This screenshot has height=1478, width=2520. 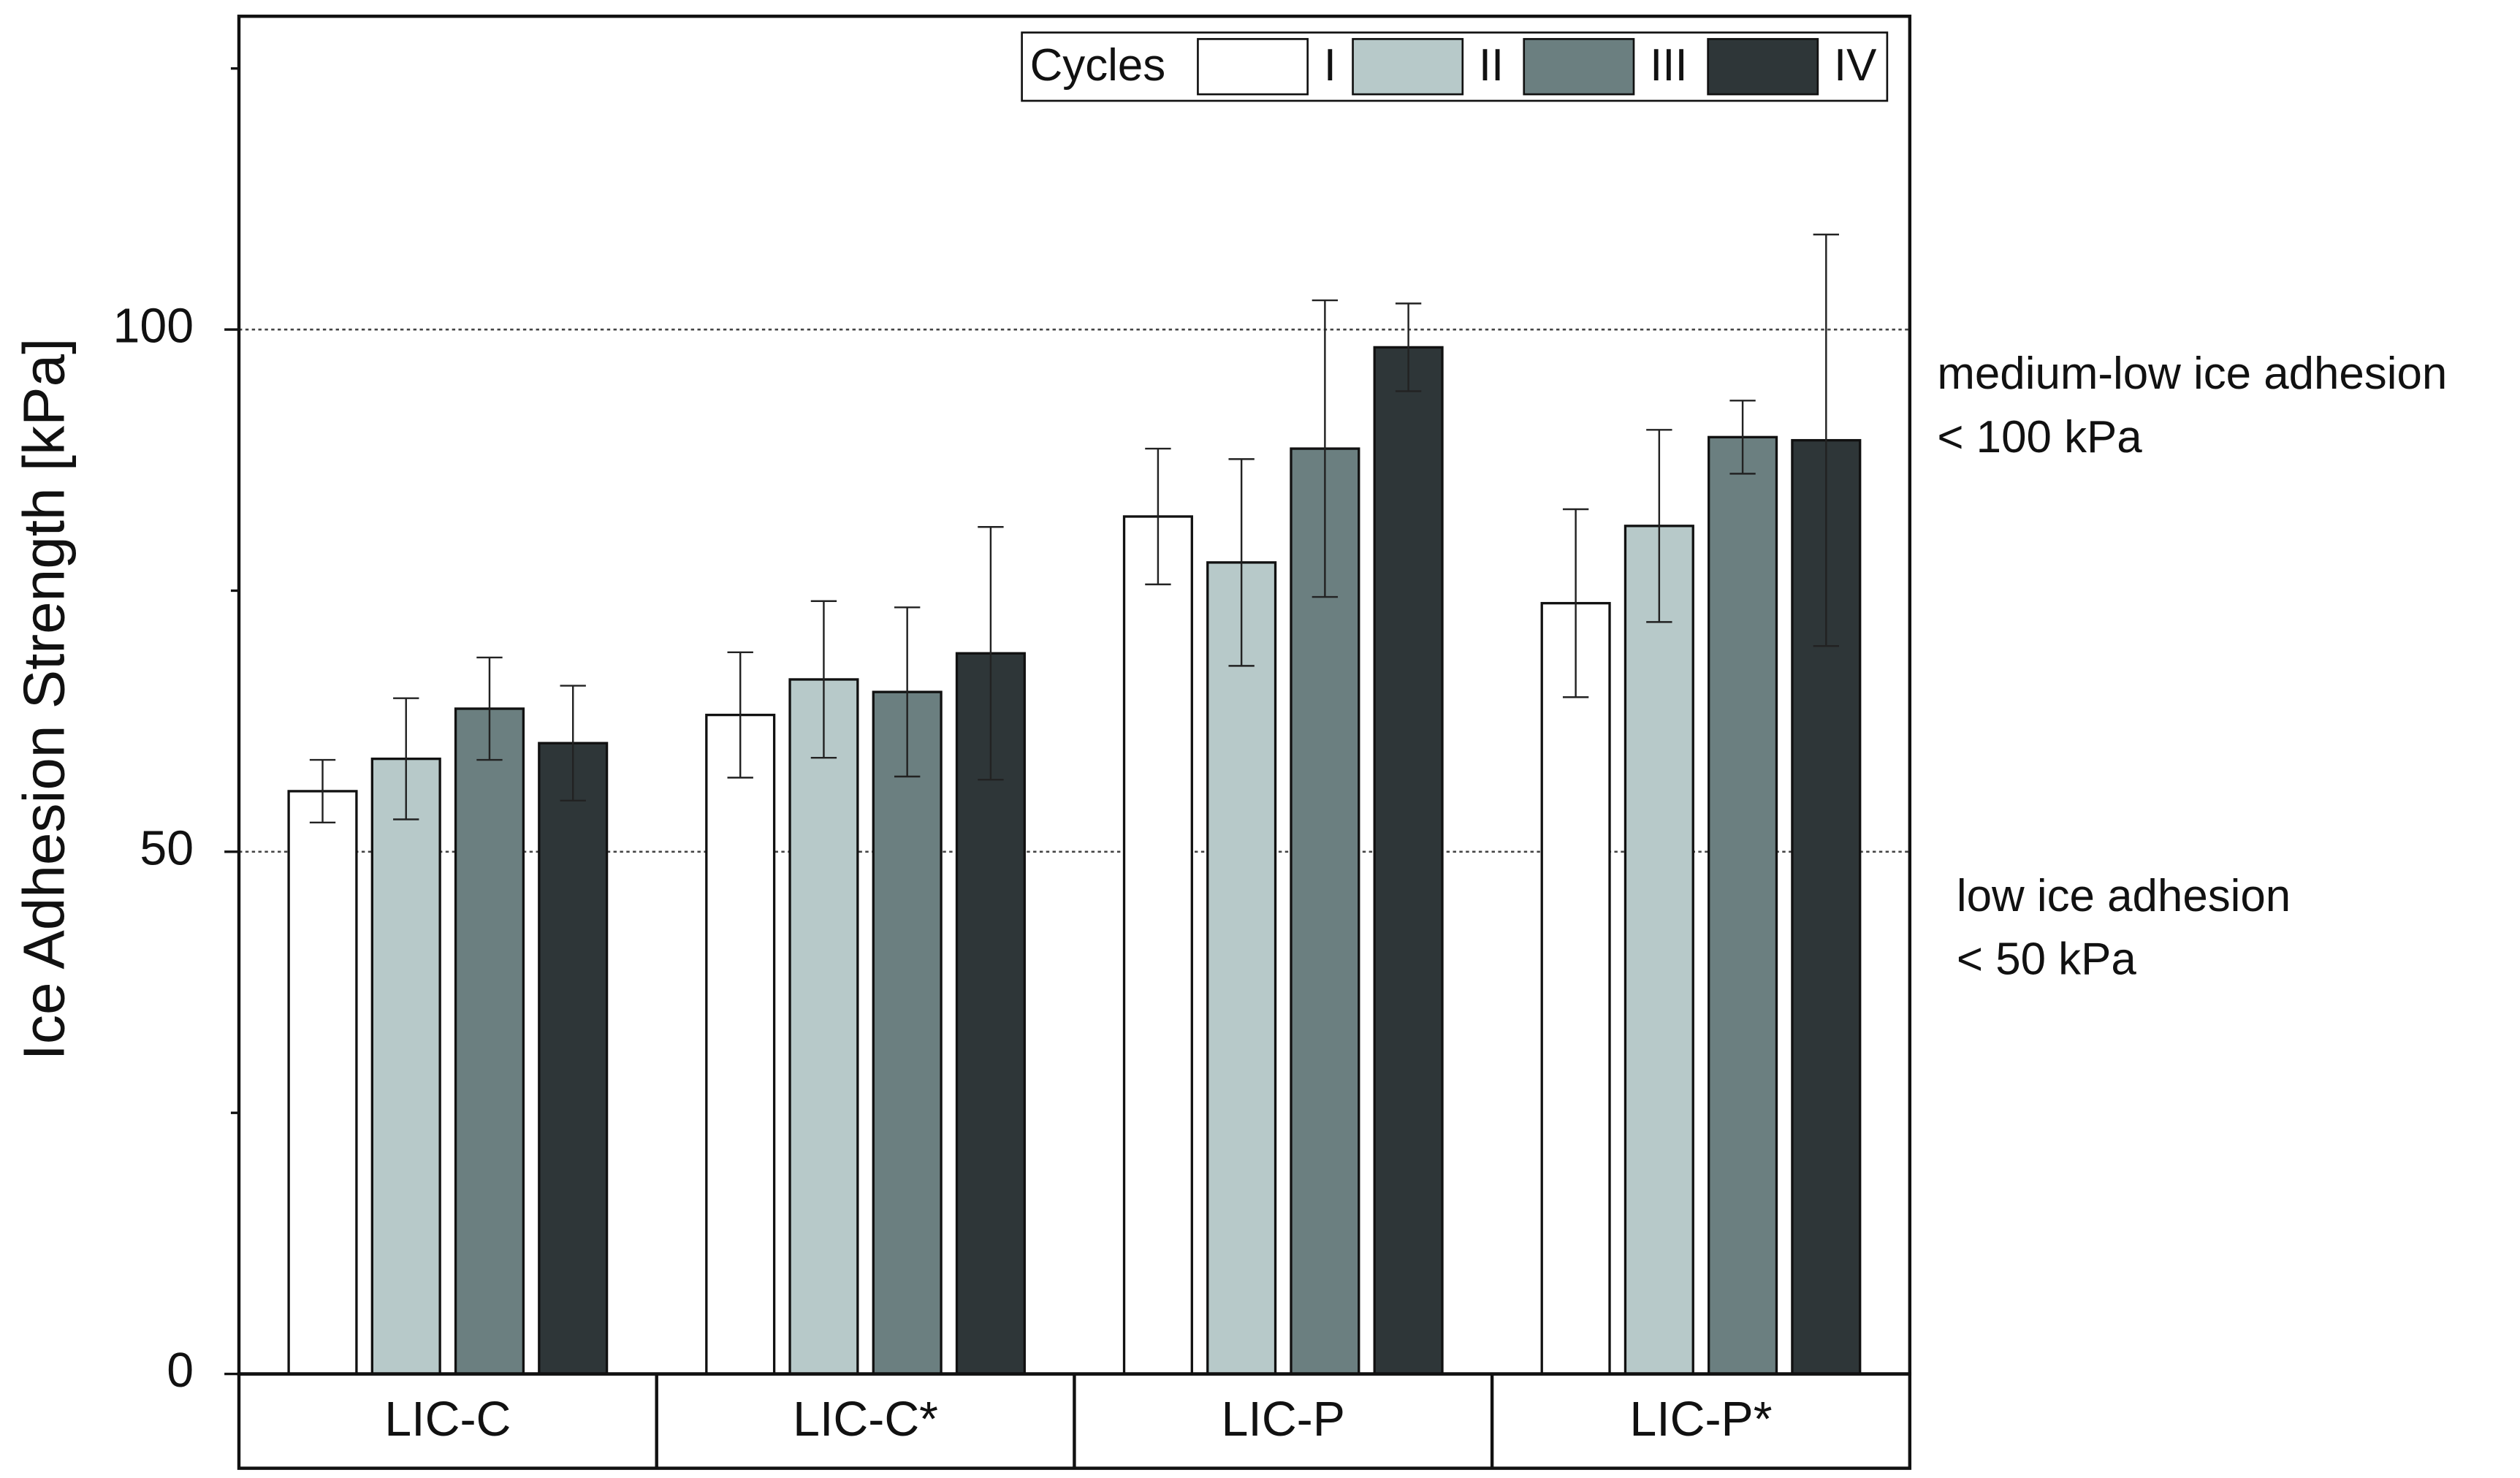 What do you see at coordinates (2046, 959) in the screenshot?
I see `annotation: < 50 kPa` at bounding box center [2046, 959].